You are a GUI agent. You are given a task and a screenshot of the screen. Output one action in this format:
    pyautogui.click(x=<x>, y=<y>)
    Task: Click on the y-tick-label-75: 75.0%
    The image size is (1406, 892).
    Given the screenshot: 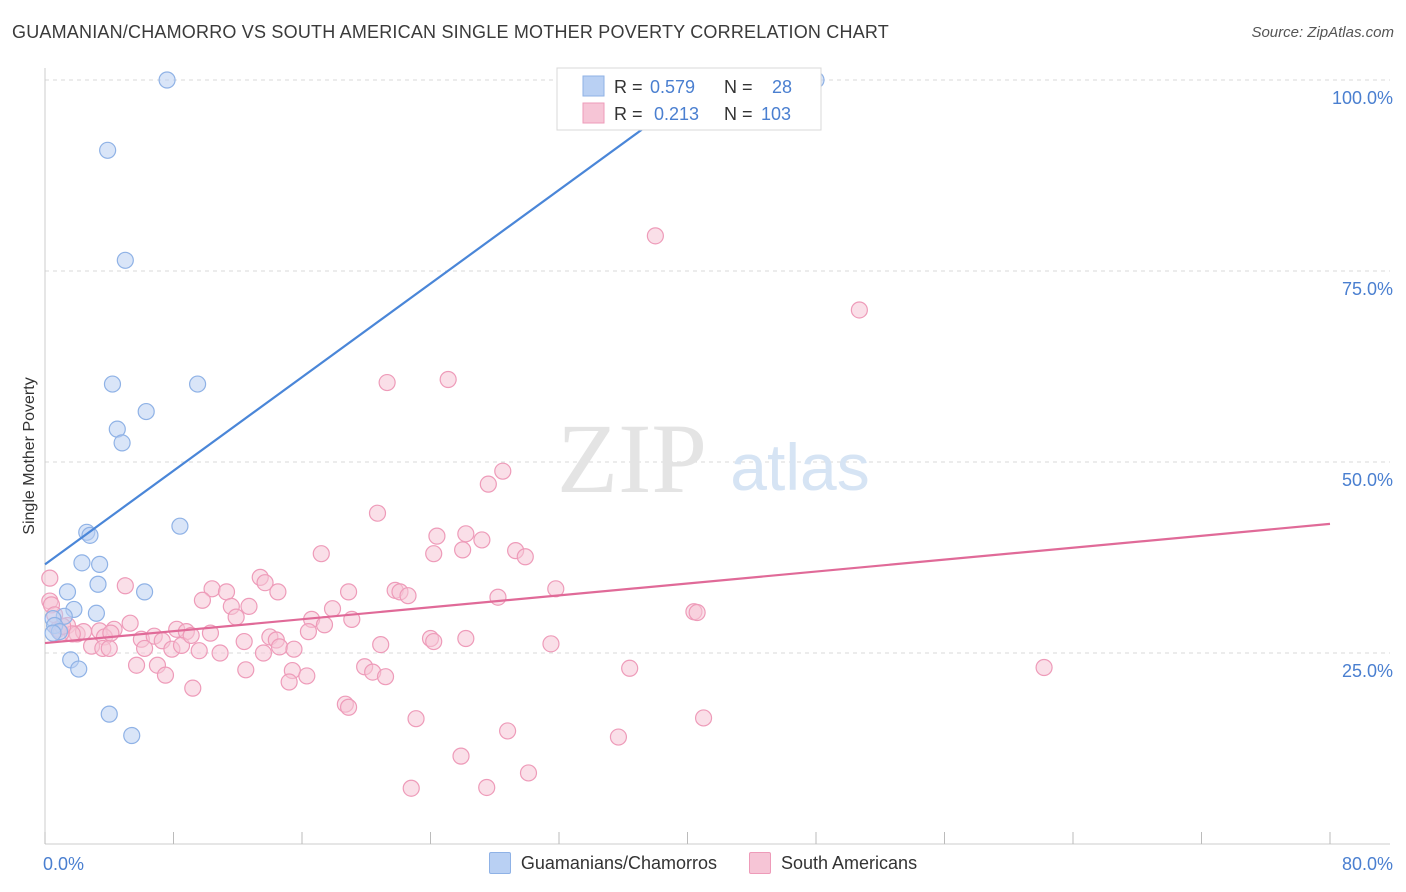 What is the action you would take?
    pyautogui.click(x=1367, y=289)
    